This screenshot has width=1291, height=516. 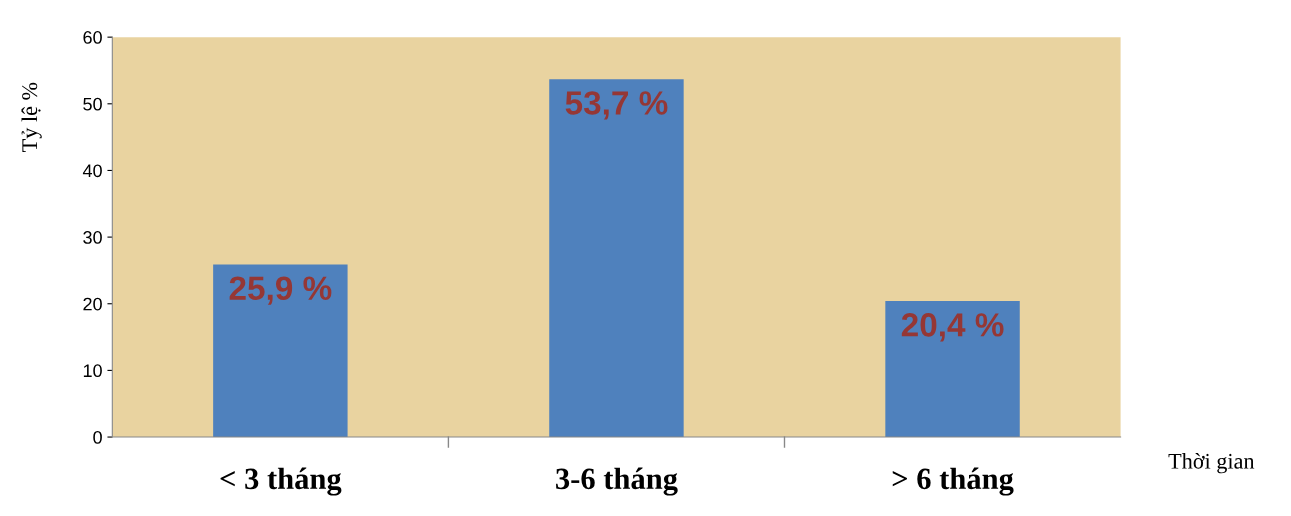 I want to click on data-label: 20,4 %, so click(x=952, y=327).